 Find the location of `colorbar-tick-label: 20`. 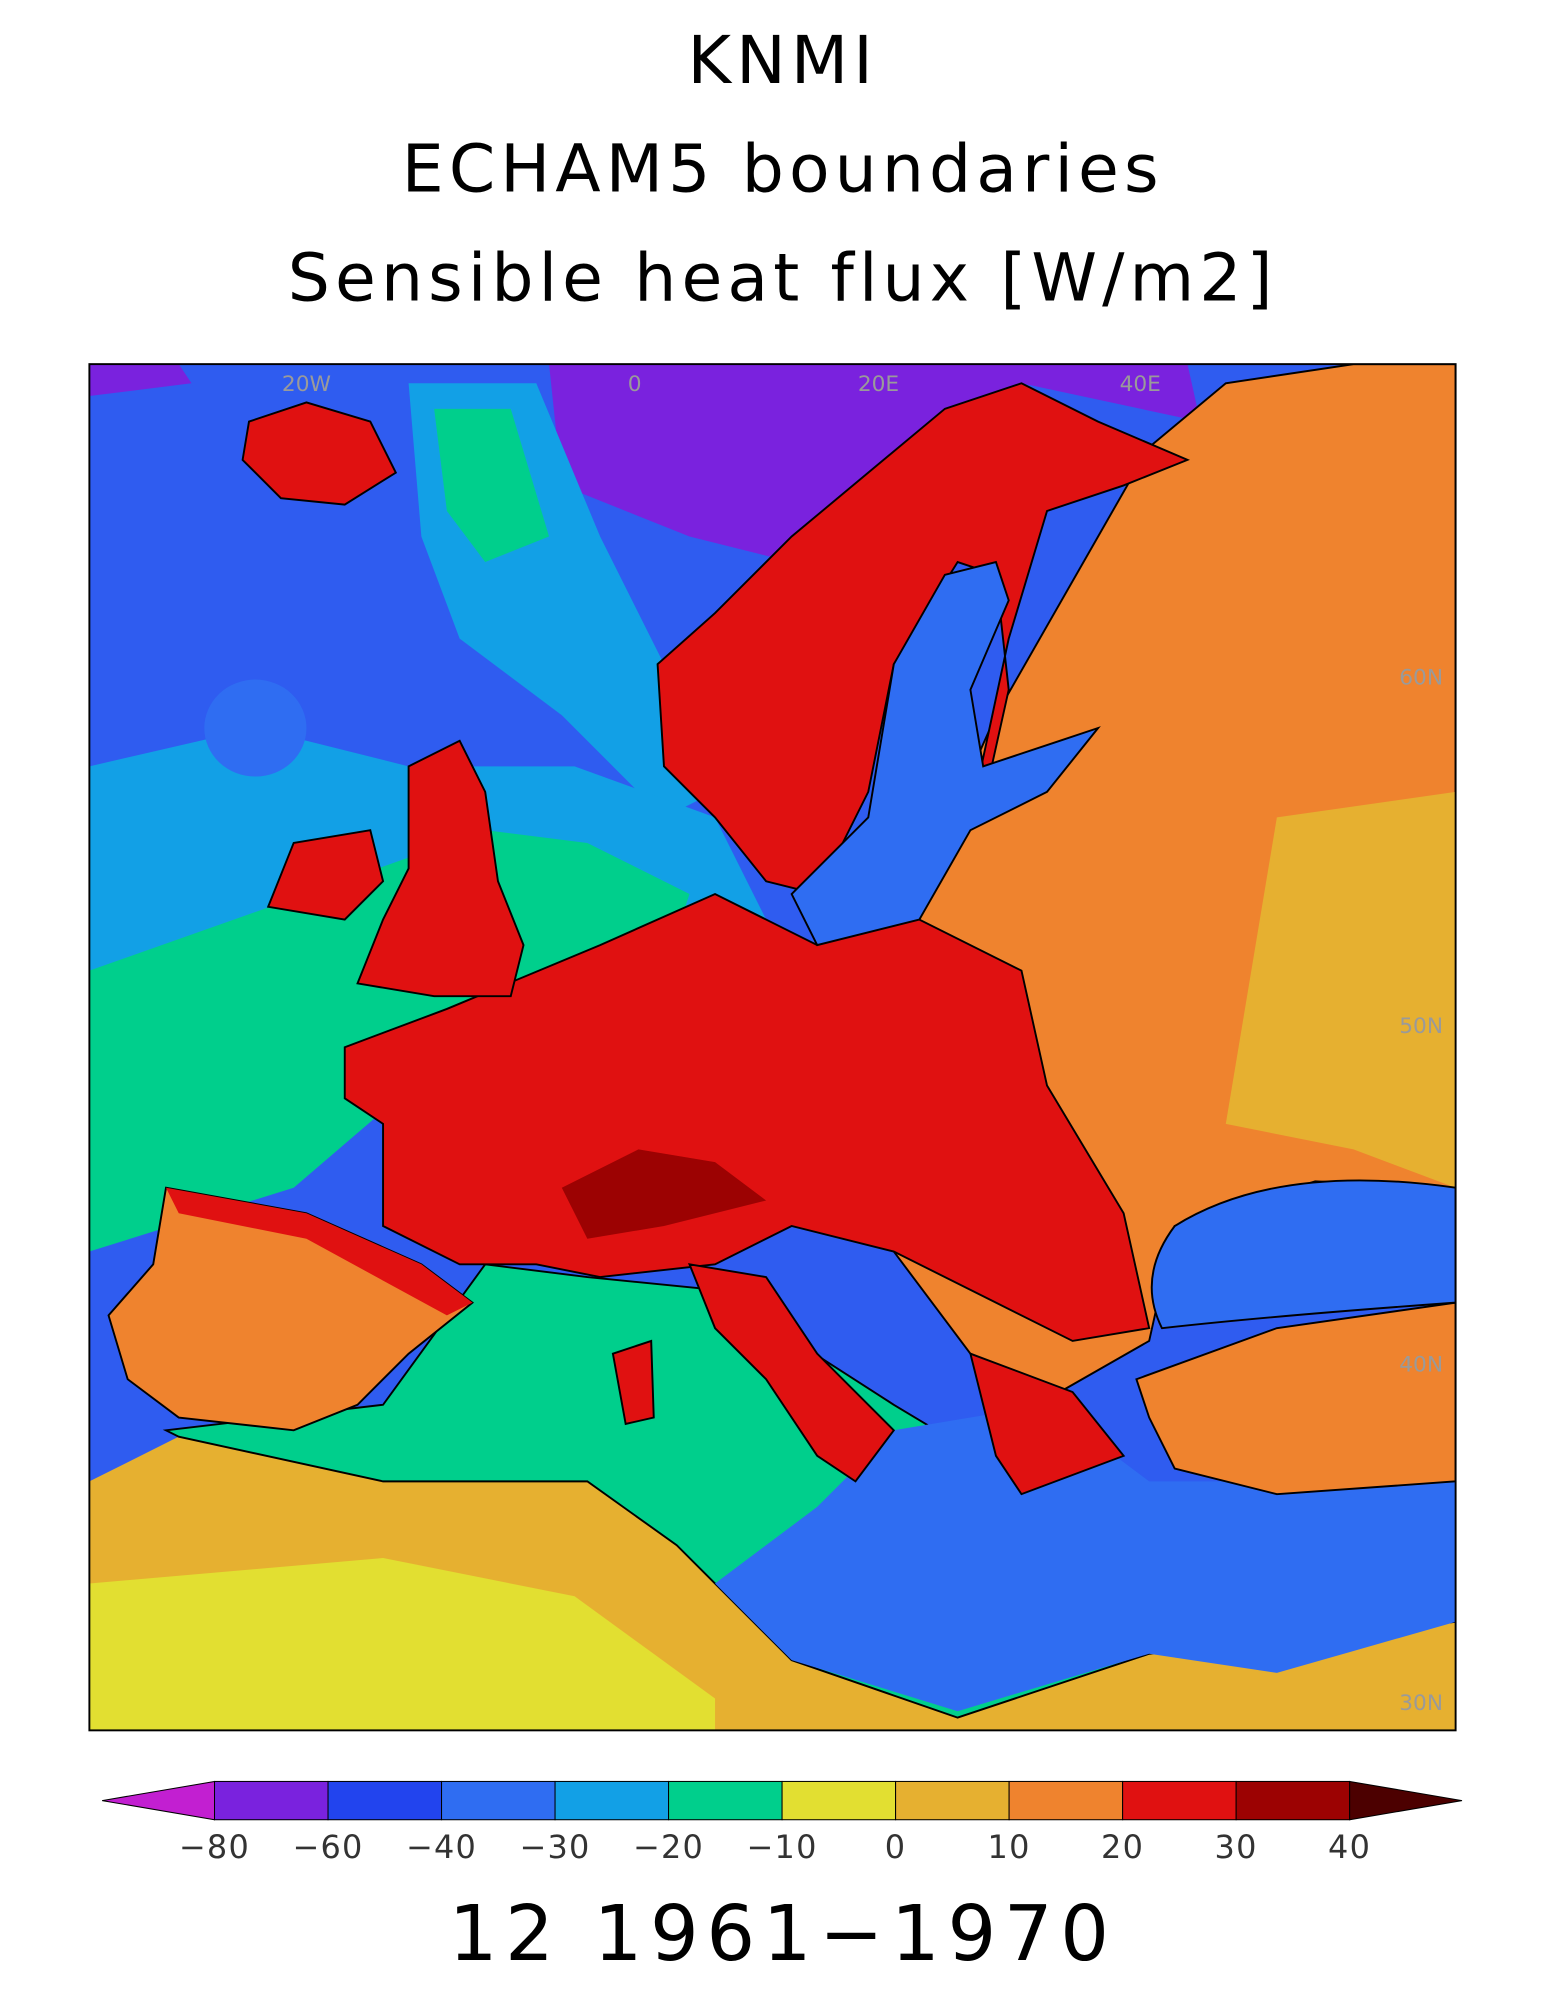

colorbar-tick-label: 20 is located at coordinates (1122, 1847).